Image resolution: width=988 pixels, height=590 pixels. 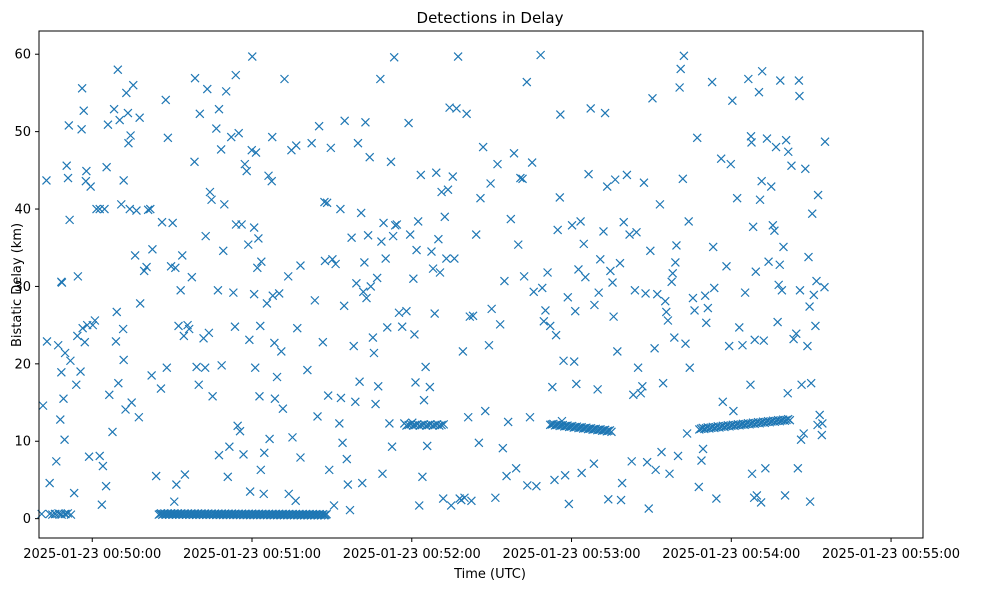 I want to click on x-tick-label: 2025-01-23 00:53:00, so click(x=571, y=554).